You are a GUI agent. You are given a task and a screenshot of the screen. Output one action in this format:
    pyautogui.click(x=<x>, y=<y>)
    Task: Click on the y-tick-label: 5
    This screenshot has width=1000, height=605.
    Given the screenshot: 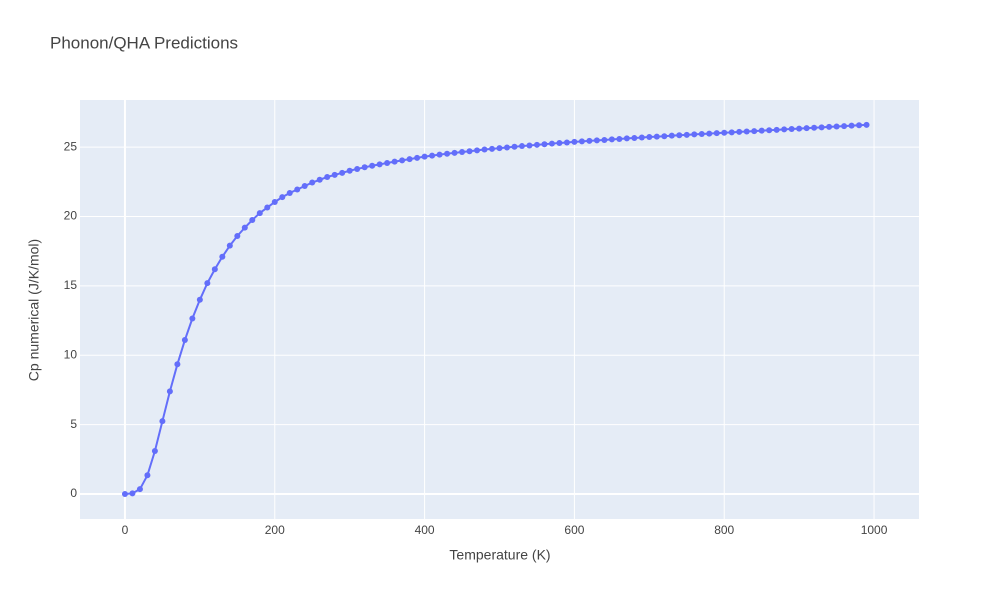 What is the action you would take?
    pyautogui.click(x=73, y=424)
    